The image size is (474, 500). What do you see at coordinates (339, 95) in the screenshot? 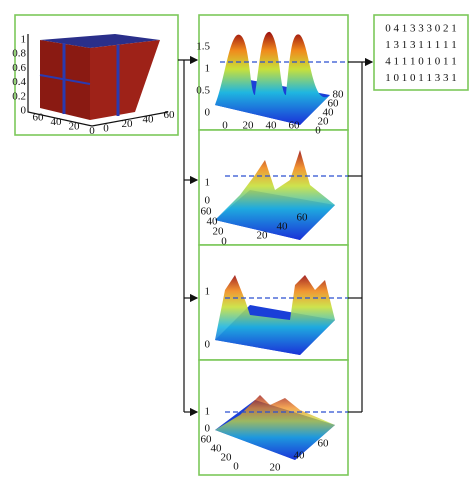
I see `right-tick-label: 80` at bounding box center [339, 95].